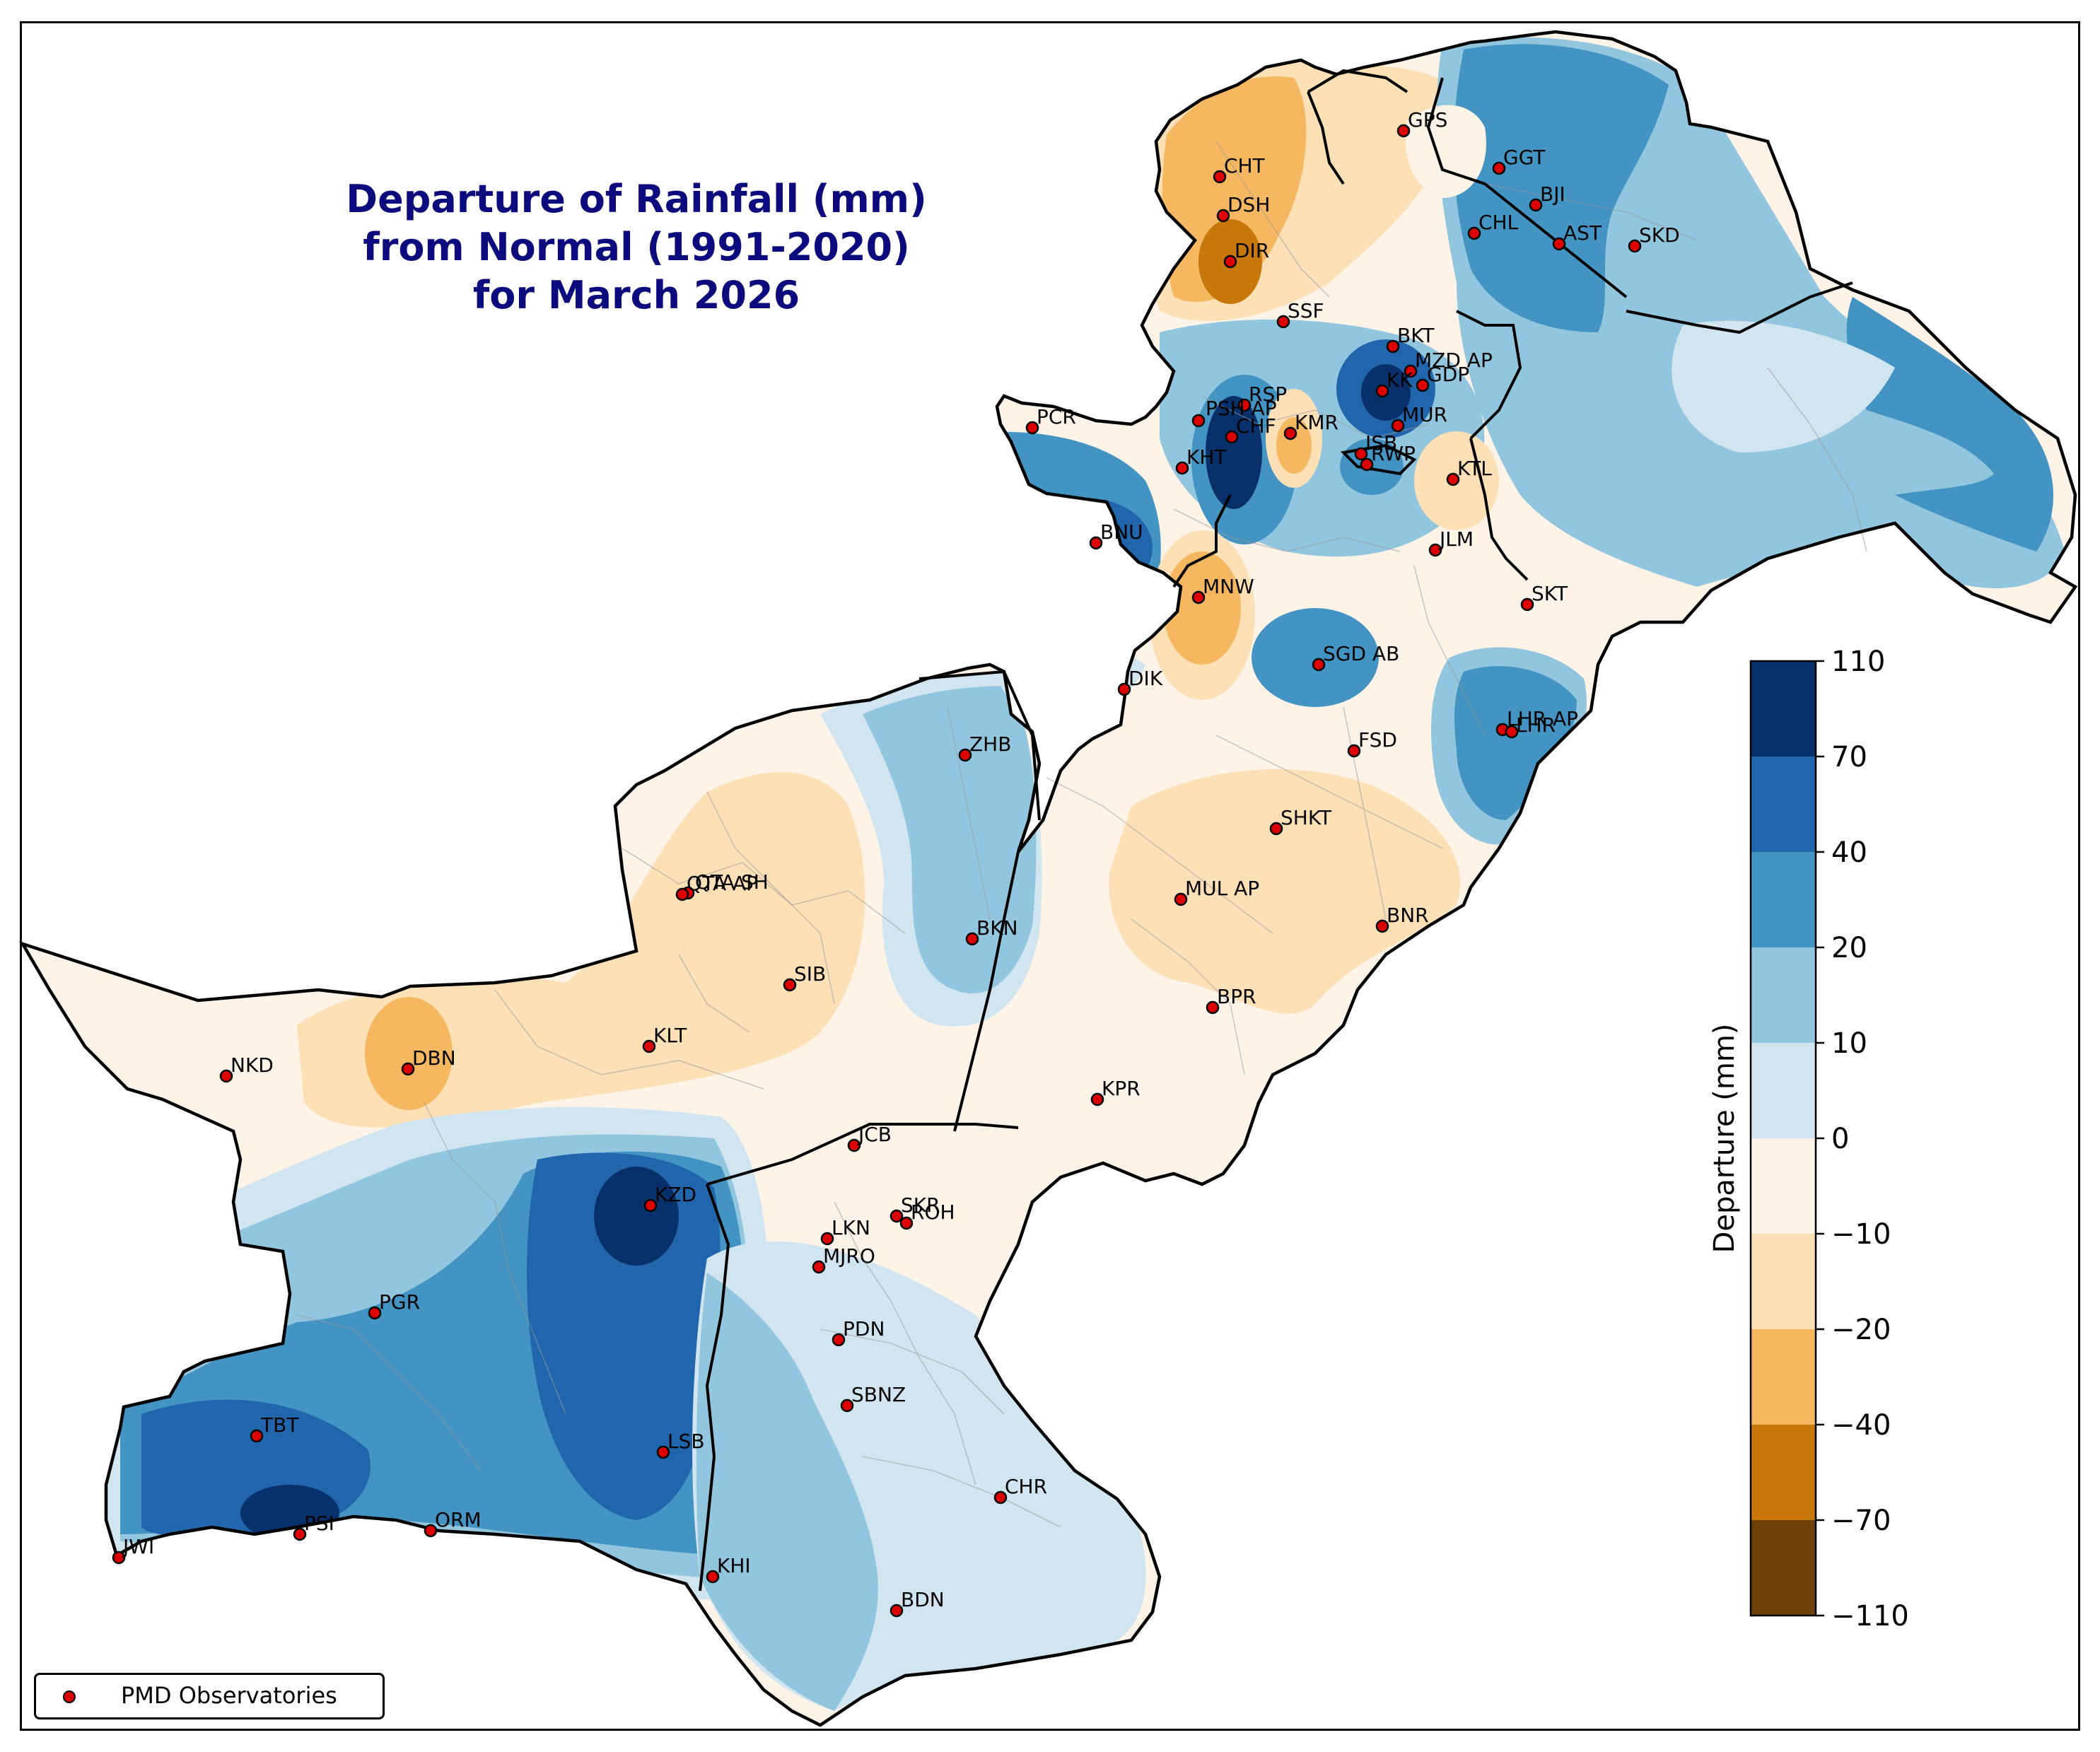 Image resolution: width=2100 pixels, height=1752 pixels. I want to click on station-label-roh: ROH, so click(933, 1212).